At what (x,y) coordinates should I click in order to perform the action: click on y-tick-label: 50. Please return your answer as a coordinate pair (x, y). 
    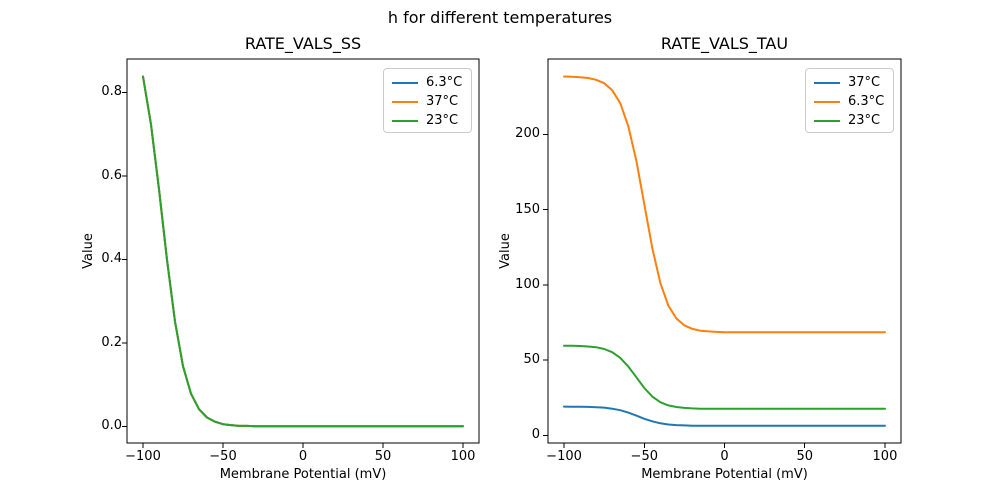
    Looking at the image, I should click on (531, 360).